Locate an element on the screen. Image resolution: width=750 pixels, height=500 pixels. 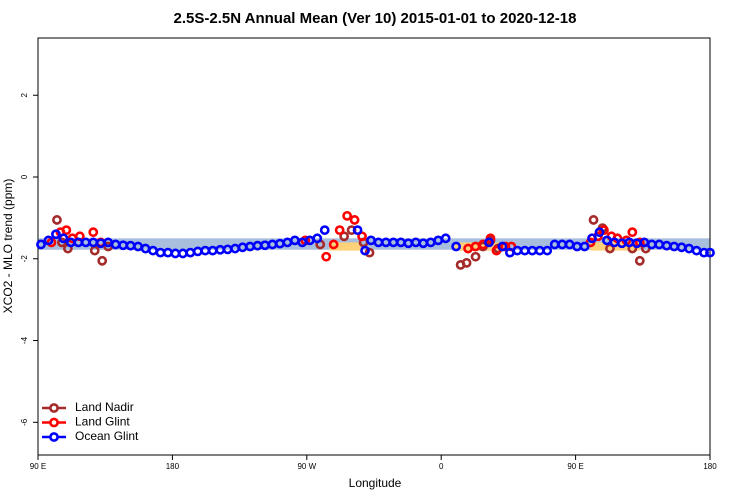
y-tick-label: -4 is located at coordinates (24, 340).